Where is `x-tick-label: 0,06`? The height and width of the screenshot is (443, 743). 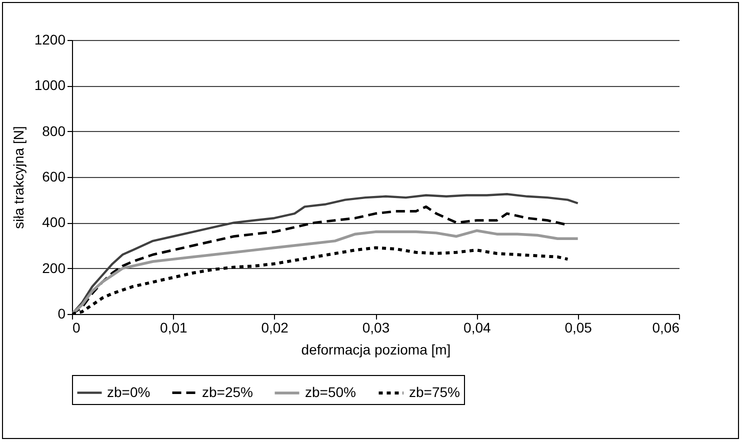
x-tick-label: 0,06 is located at coordinates (666, 328).